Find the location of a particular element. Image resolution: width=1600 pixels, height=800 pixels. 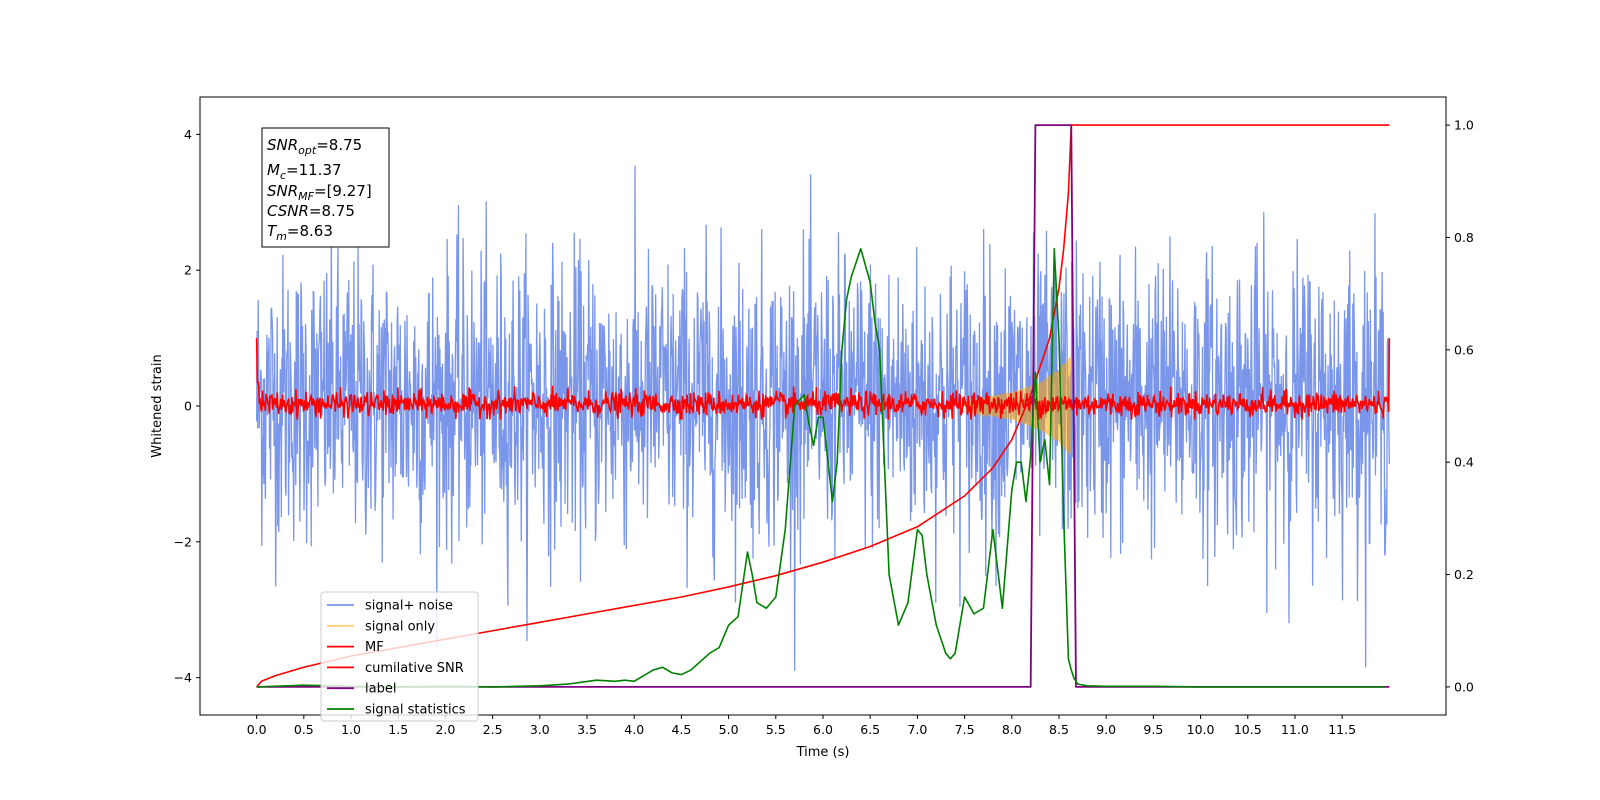

x-tick-label: 6.5 is located at coordinates (870, 729).